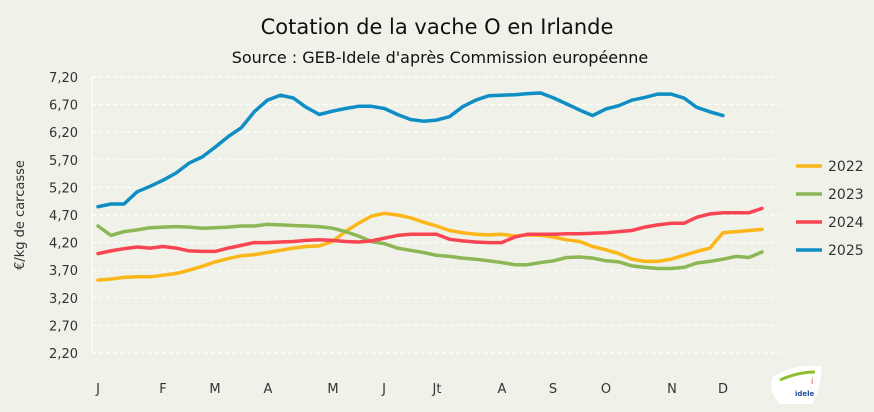 The width and height of the screenshot is (874, 412). I want to click on y-tick-label: 6,20, so click(63, 133).